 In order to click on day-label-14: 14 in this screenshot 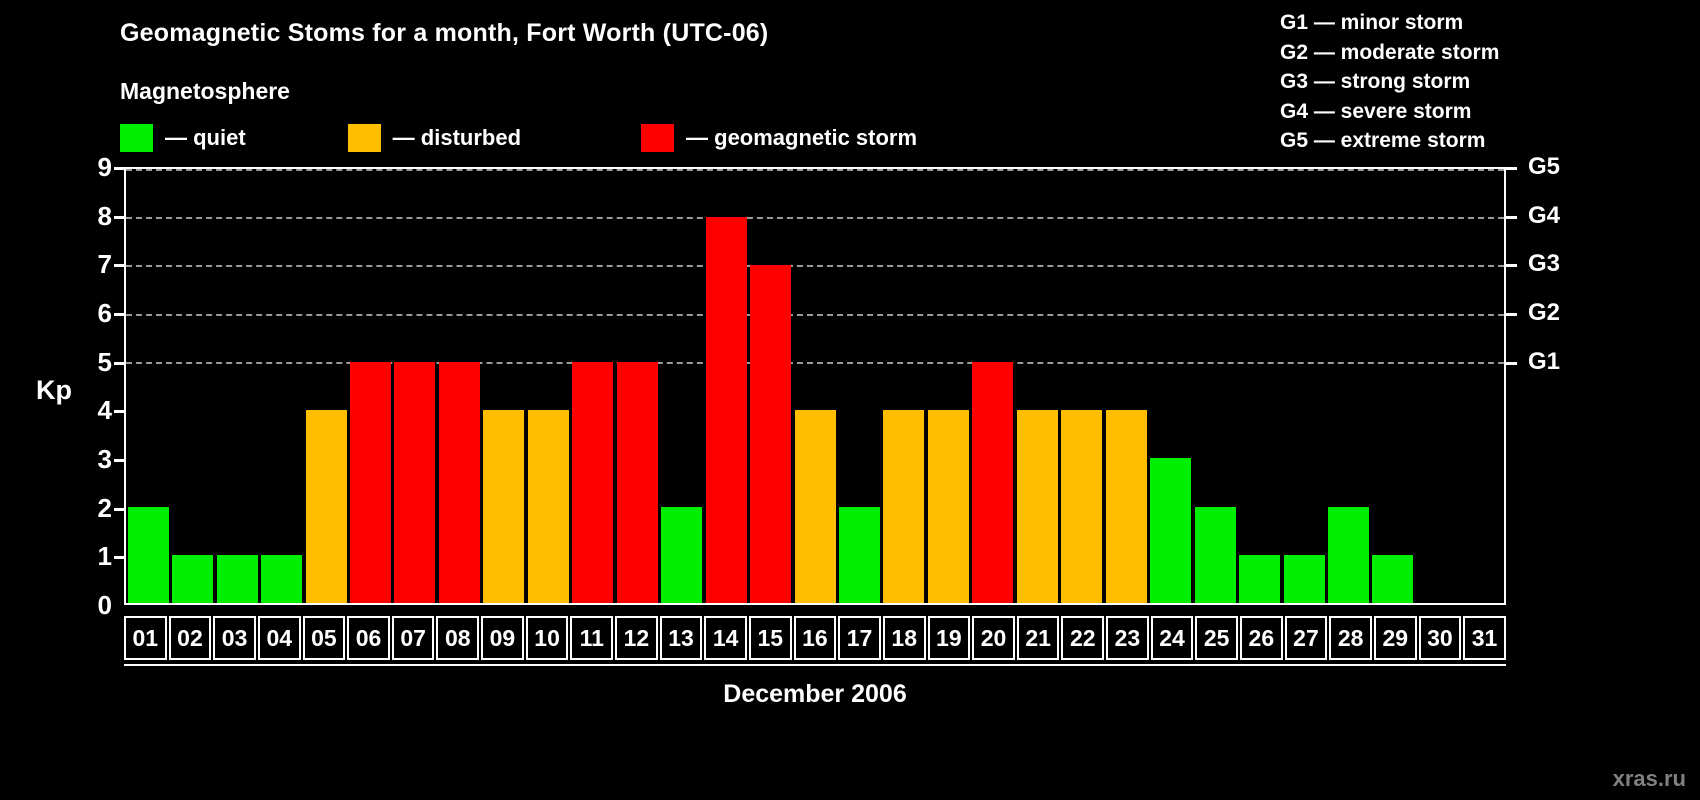, I will do `click(725, 638)`.